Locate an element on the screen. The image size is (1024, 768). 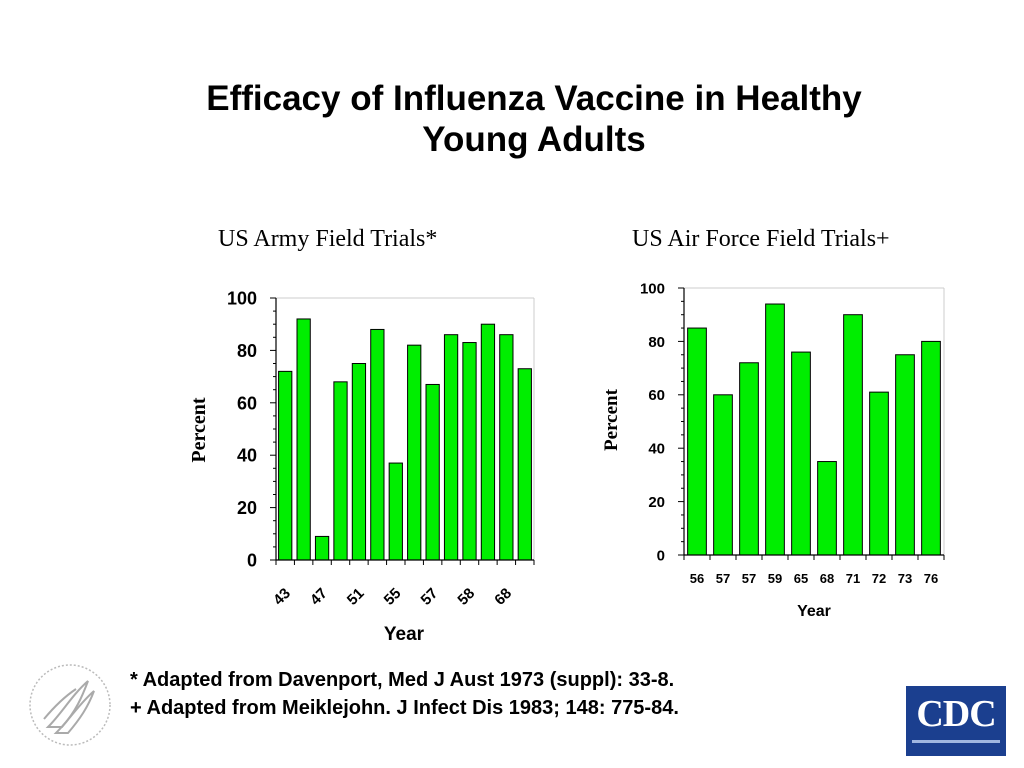
army-y-tick-label: 80 is located at coordinates (247, 351).